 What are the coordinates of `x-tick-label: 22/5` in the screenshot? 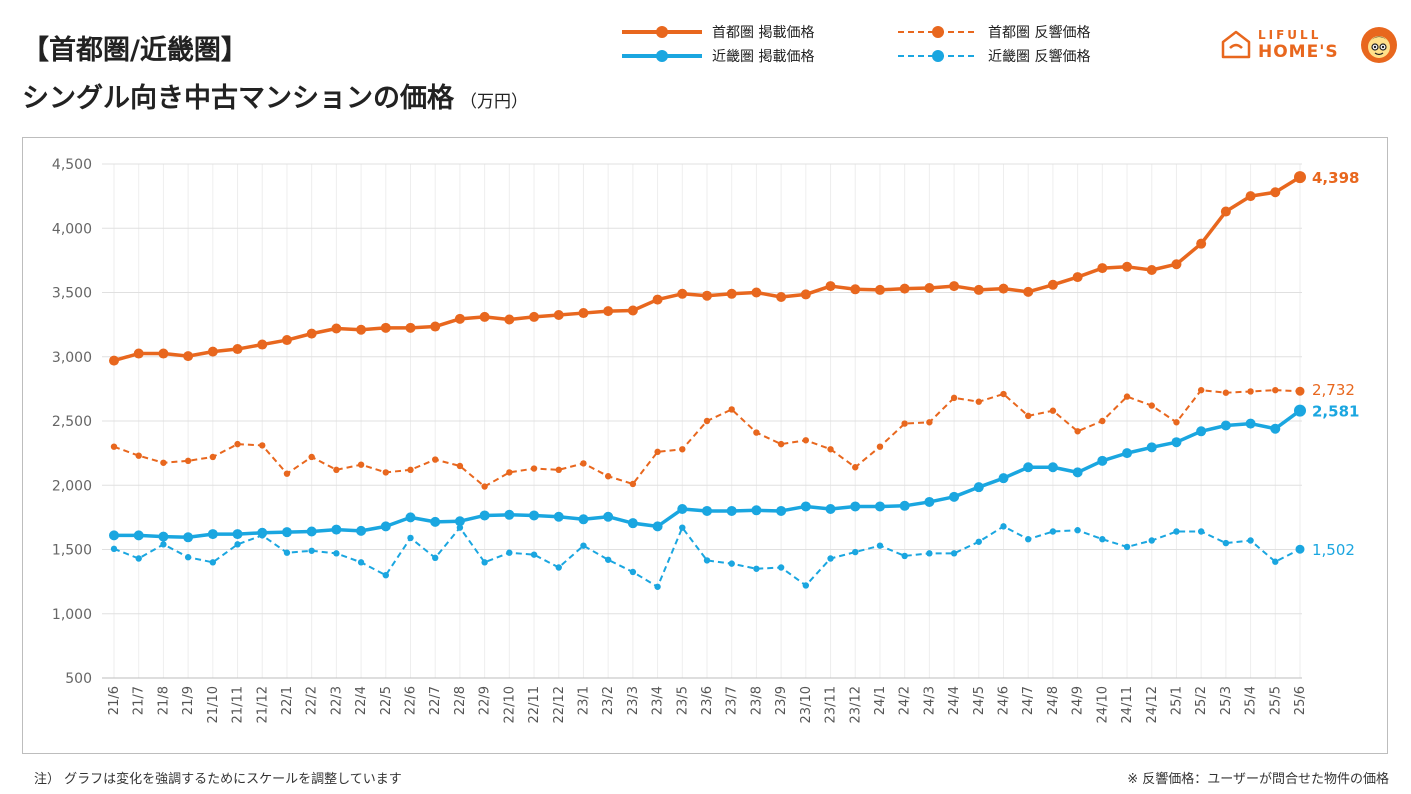 It's located at (386, 700).